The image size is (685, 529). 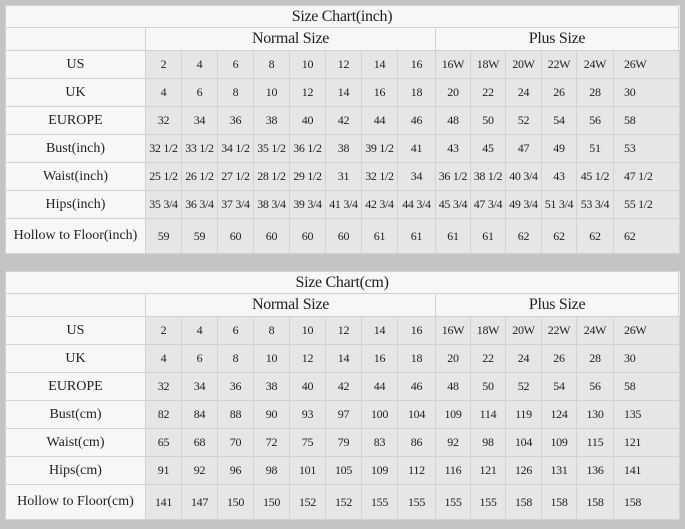 What do you see at coordinates (307, 470) in the screenshot?
I see `size-cell: 101` at bounding box center [307, 470].